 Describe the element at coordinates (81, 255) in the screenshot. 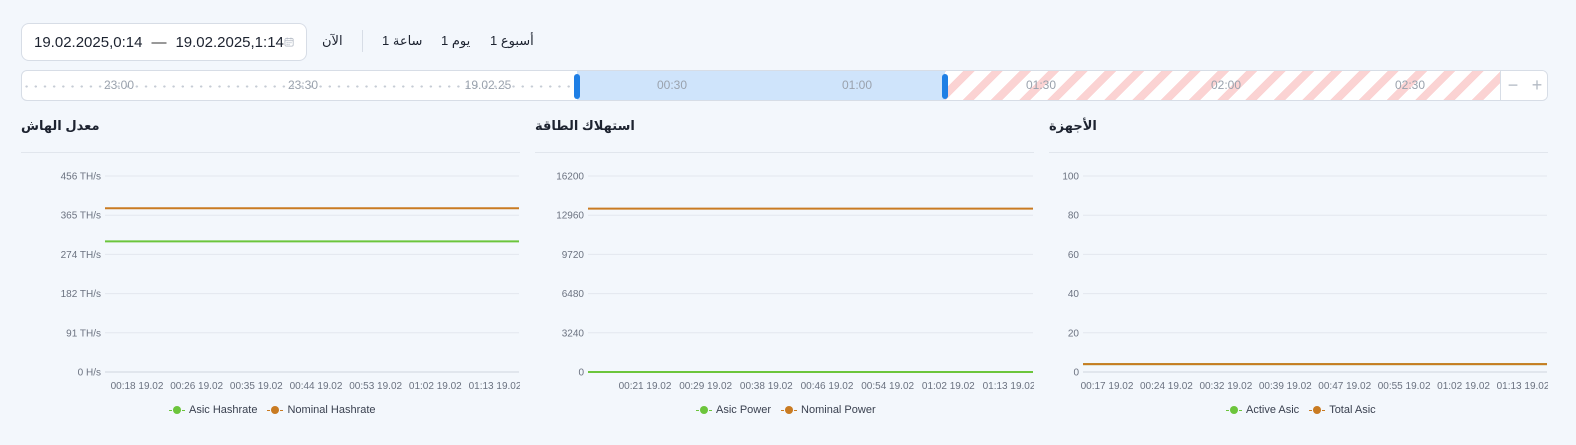

I see `y-tick-label: 274 TH/s` at that location.